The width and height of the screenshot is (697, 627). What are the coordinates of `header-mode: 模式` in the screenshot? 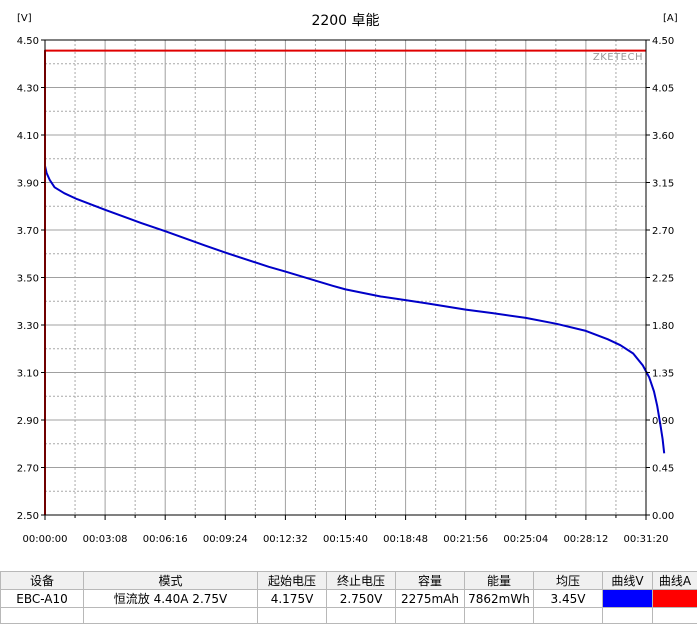 It's located at (170, 580).